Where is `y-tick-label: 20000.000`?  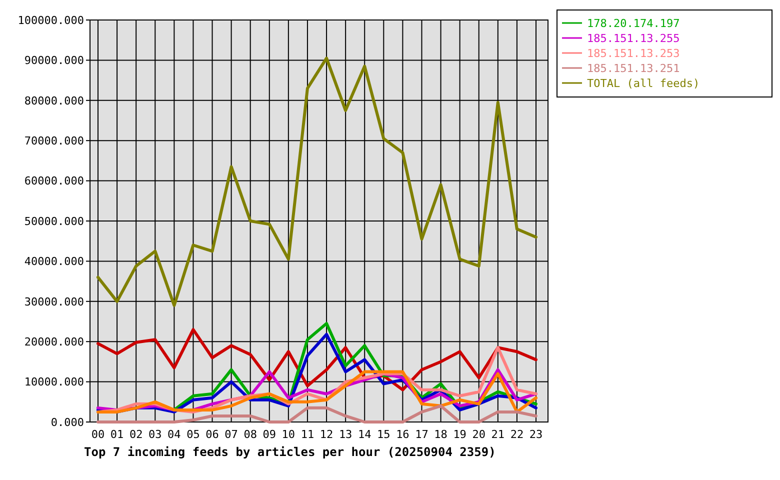
y-tick-label: 20000.000 is located at coordinates (54, 341).